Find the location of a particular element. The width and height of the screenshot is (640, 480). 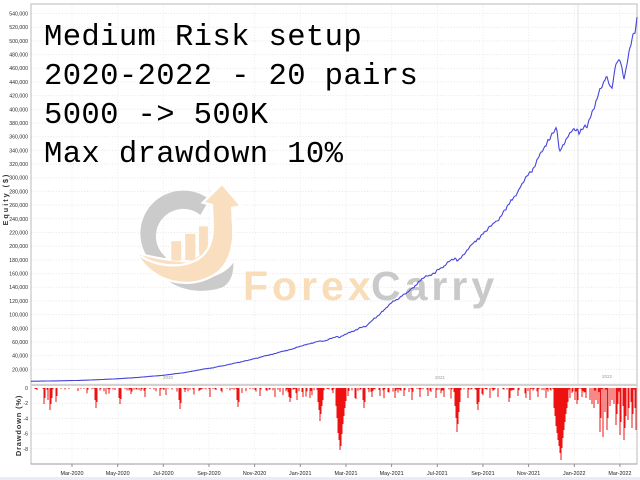

svg-text: 400,000 is located at coordinates (18, 110).